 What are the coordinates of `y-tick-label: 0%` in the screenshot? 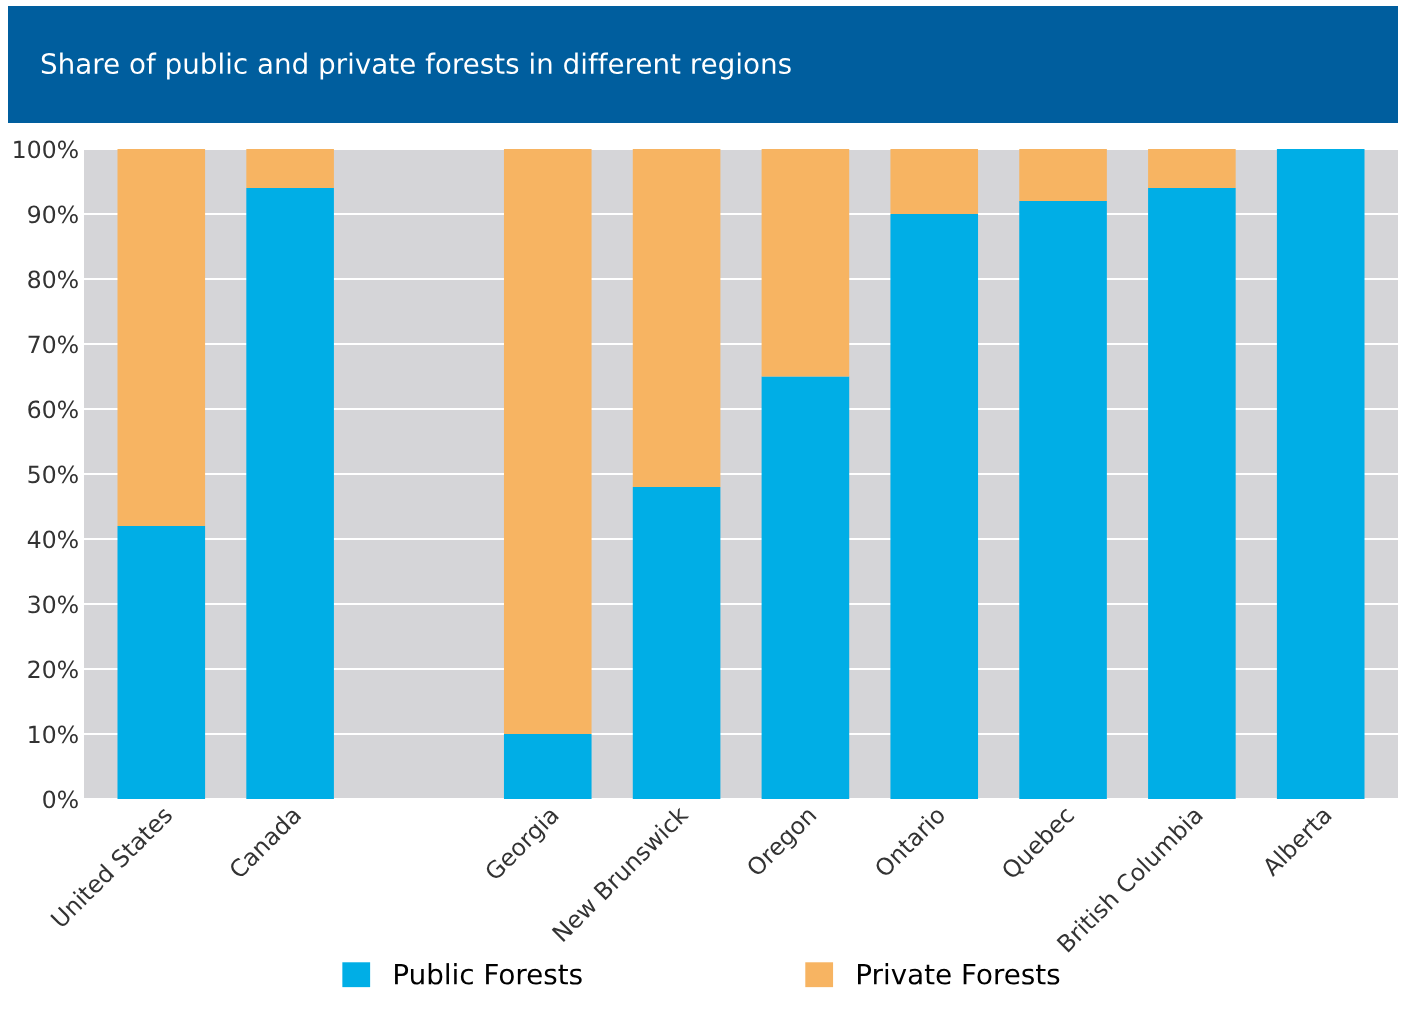 It's located at (60, 799).